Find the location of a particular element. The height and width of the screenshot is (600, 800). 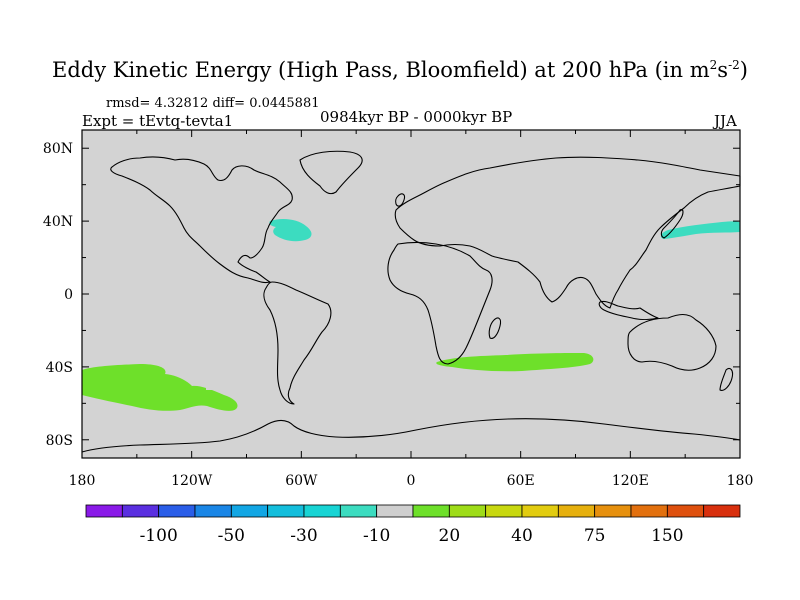

colorbar-label-4: 20 is located at coordinates (450, 536).